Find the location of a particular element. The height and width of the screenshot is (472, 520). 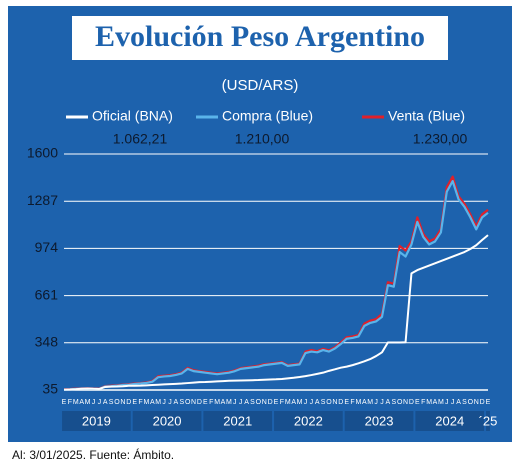

chart-title: Evolución Peso Argentino is located at coordinates (260, 36).